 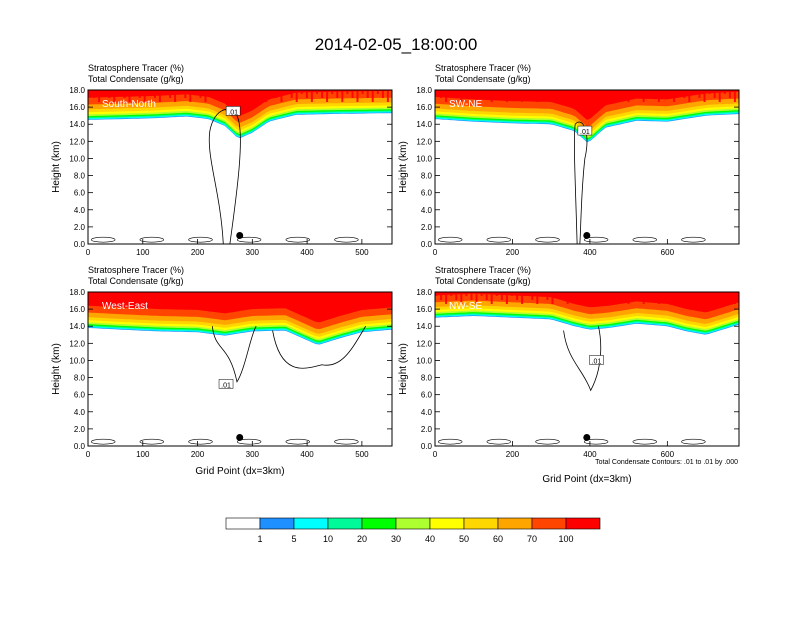 What do you see at coordinates (77, 158) in the screenshot?
I see `ytick-label: 10.0` at bounding box center [77, 158].